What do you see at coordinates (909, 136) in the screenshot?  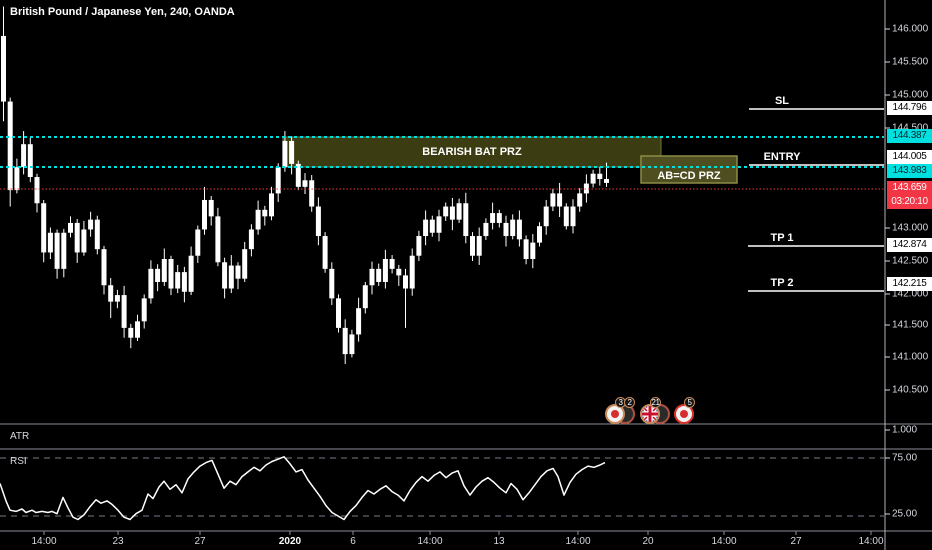 I see `zone-top-price-chip: 144.387` at bounding box center [909, 136].